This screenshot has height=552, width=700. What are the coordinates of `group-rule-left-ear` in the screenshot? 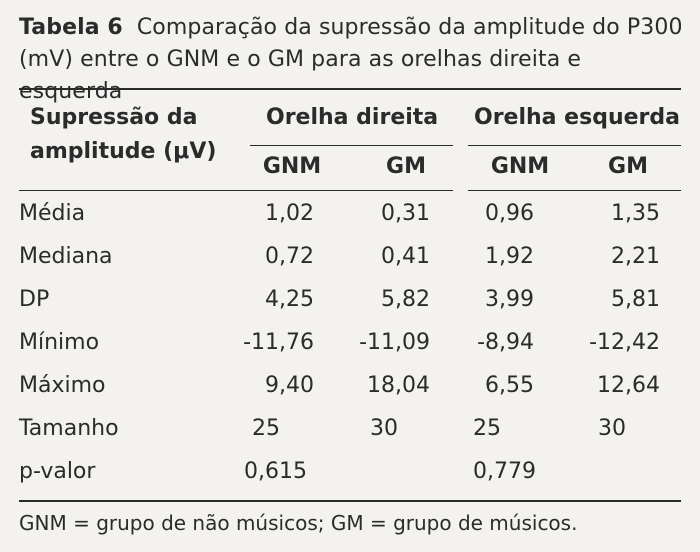 It's located at (574, 145).